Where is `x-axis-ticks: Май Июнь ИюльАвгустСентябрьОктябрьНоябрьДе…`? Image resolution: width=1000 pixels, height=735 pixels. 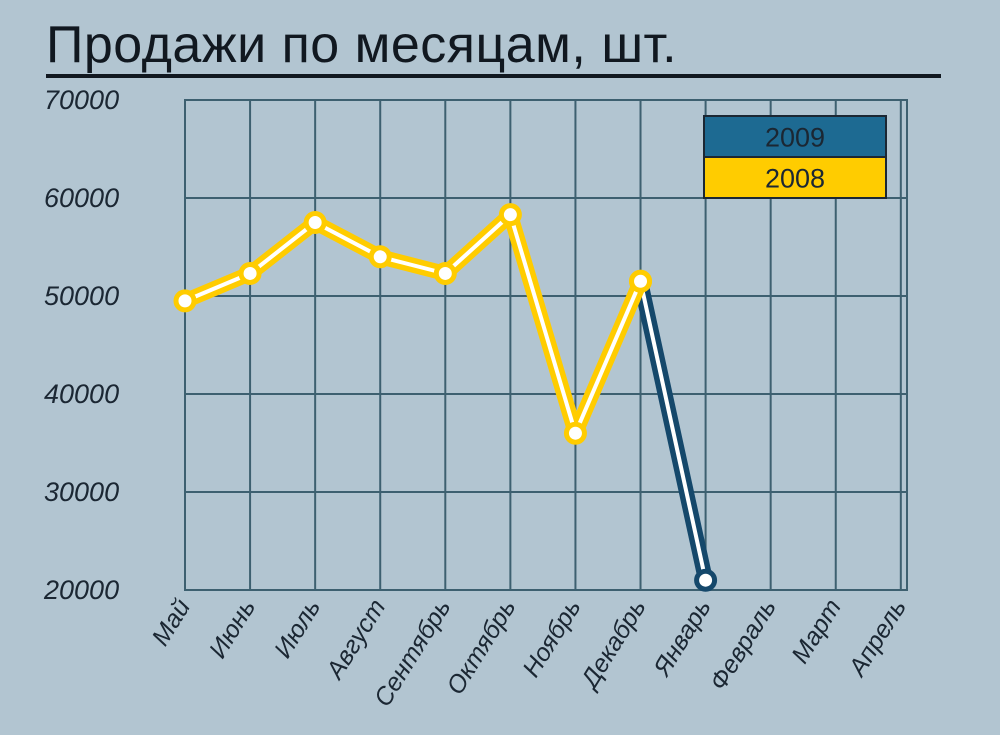 x-axis-ticks: Май Июнь ИюльАвгустСентябрьОктябрьНоябрьДе… is located at coordinates (528, 652).